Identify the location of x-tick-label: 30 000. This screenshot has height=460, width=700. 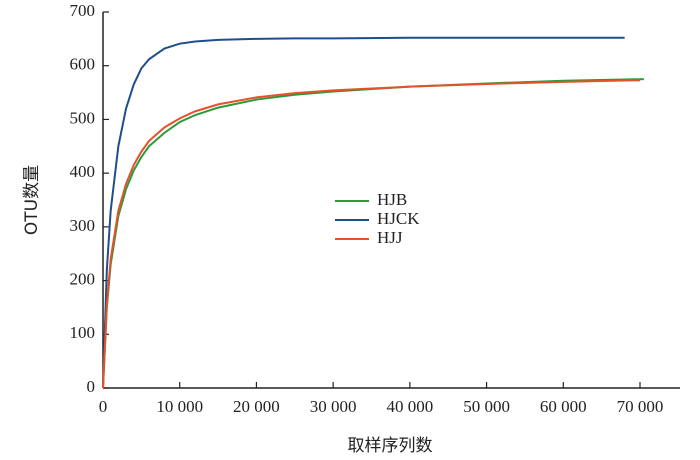
(333, 406).